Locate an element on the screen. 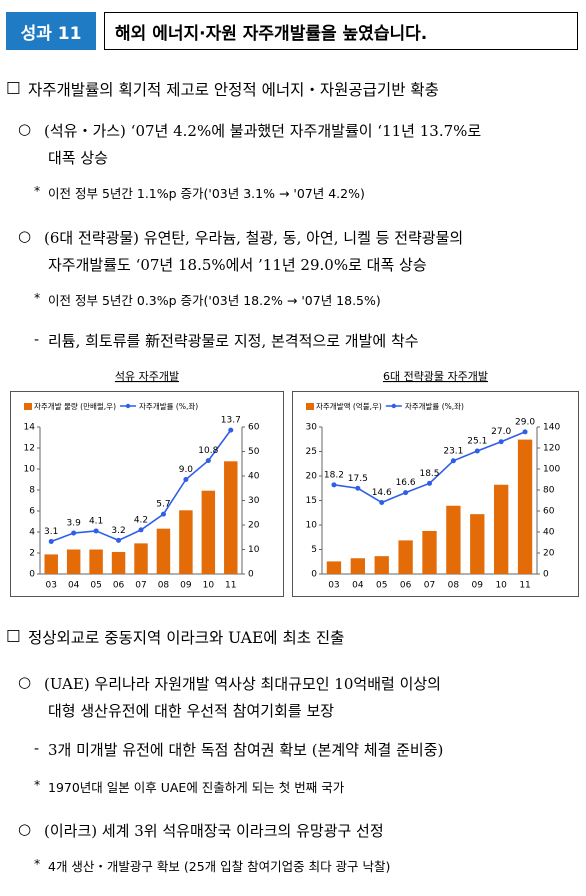 Image resolution: width=586 pixels, height=896 pixels. chart-title: 6대 전략광물 자주개발 is located at coordinates (435, 376).